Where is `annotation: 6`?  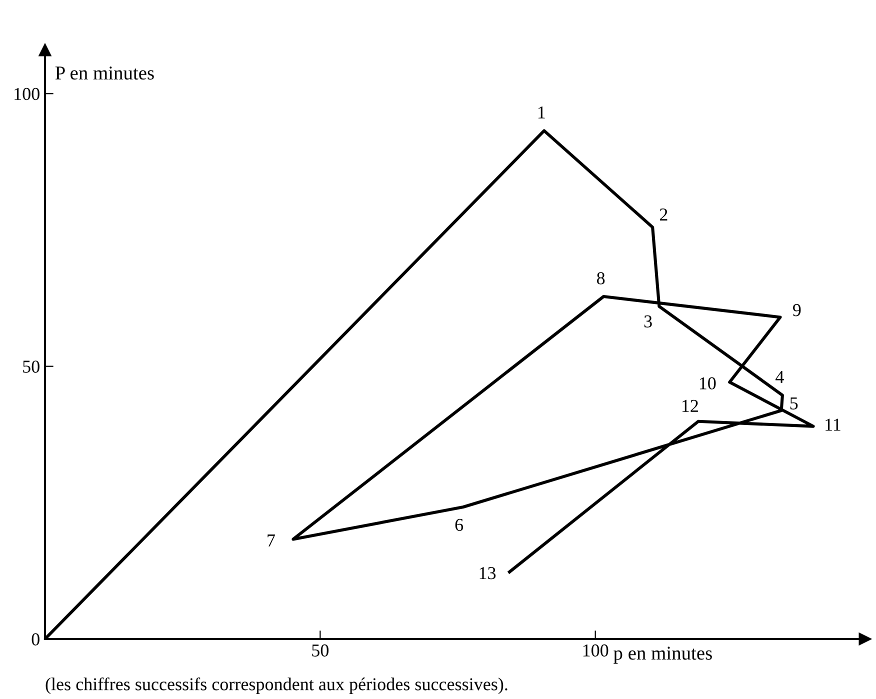
annotation: 6 is located at coordinates (459, 524).